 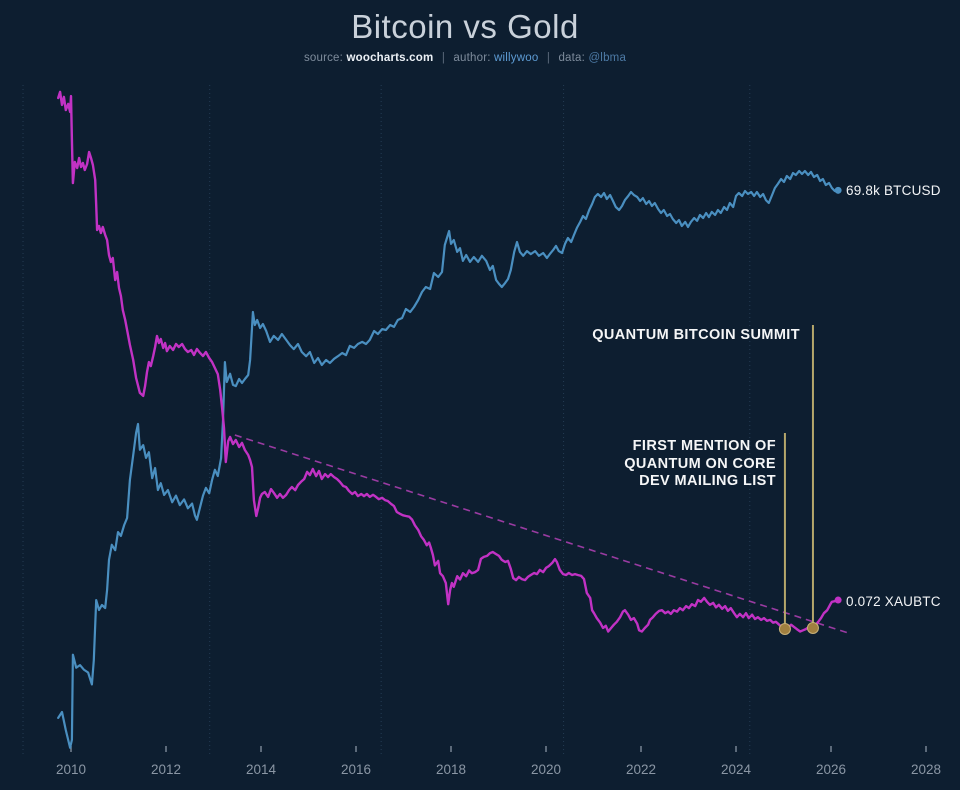 I want to click on btcusd-end-dot, so click(x=838, y=190).